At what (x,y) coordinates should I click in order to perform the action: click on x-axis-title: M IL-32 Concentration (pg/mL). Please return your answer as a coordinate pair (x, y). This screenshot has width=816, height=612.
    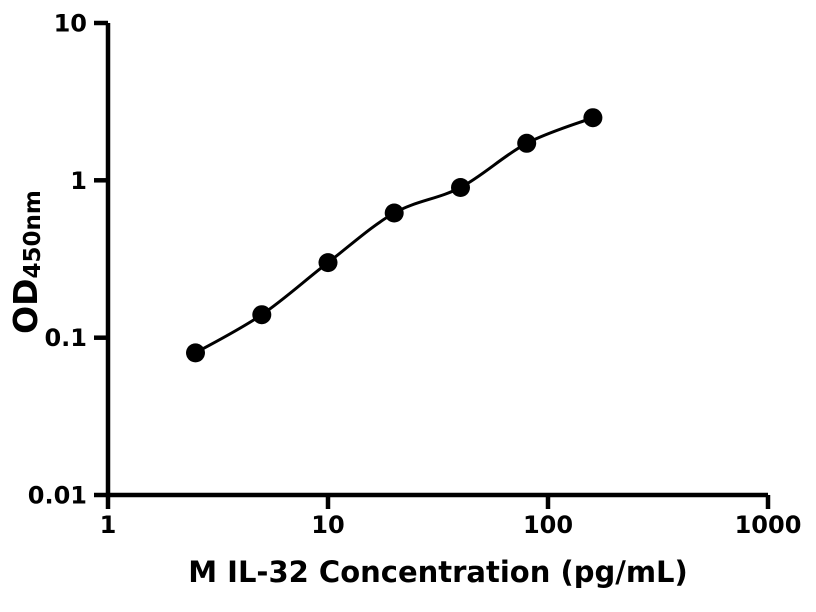
    Looking at the image, I should click on (438, 572).